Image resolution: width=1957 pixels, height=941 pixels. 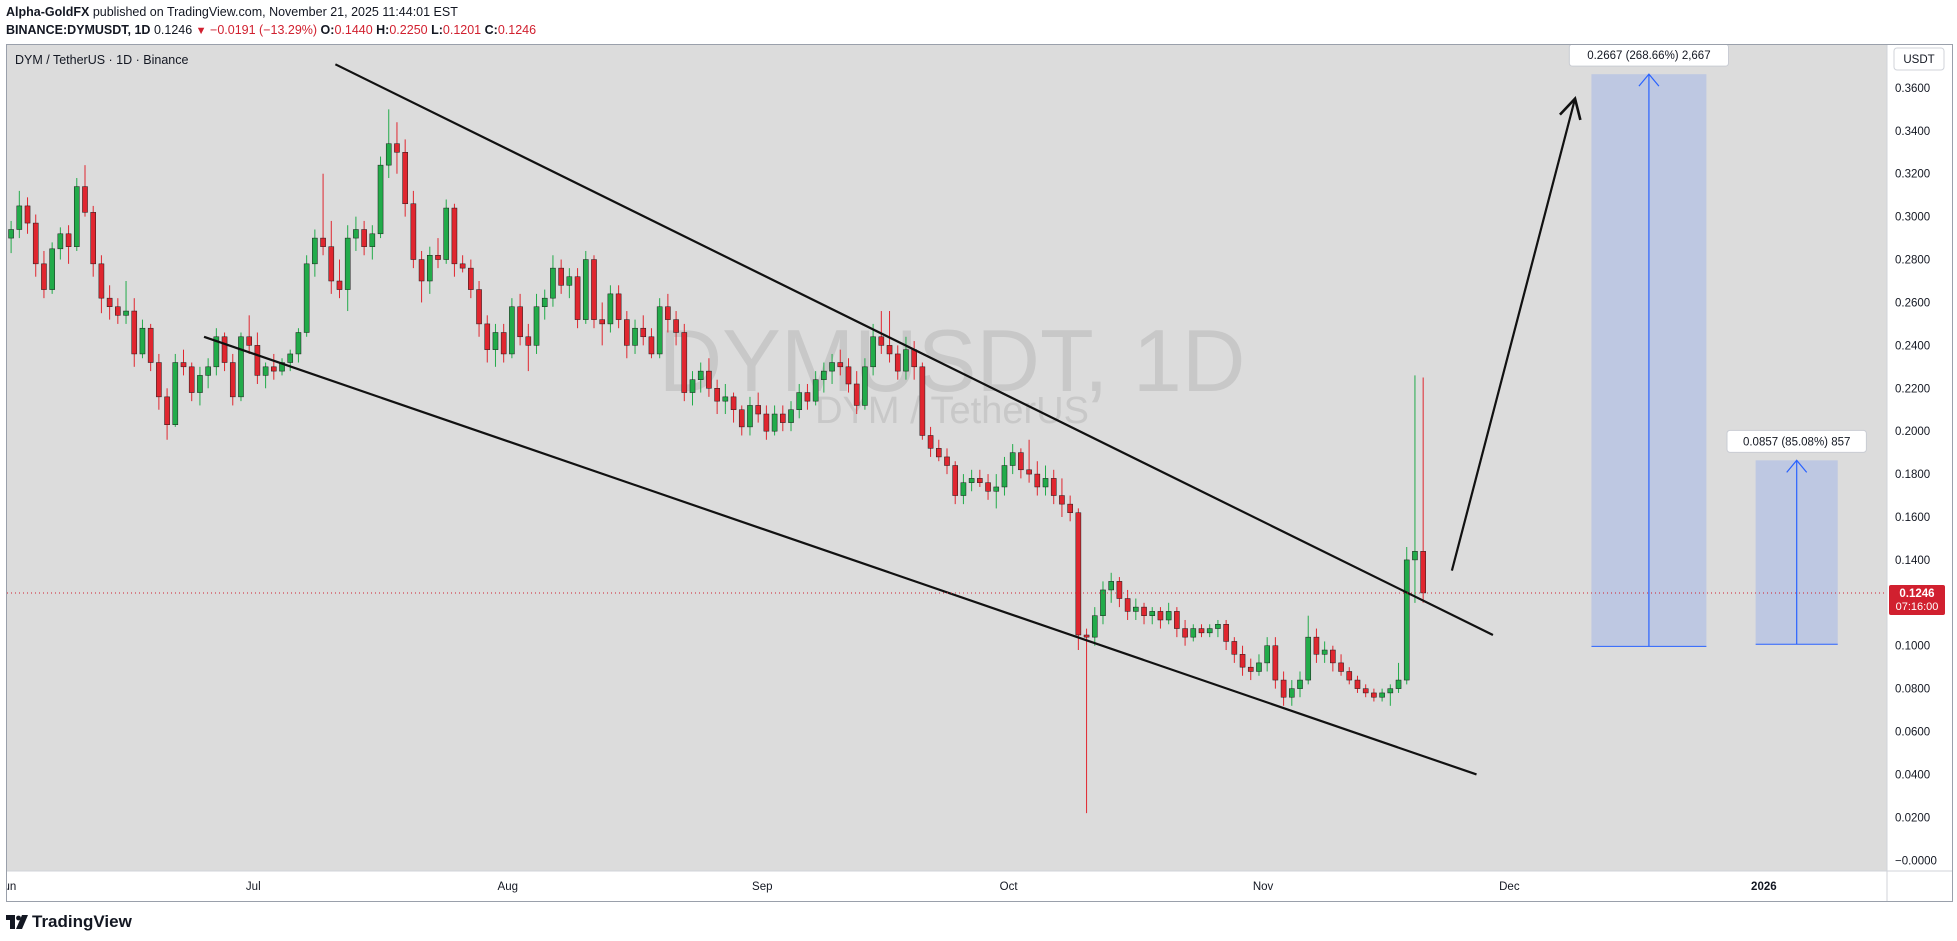 I want to click on currency-button: USDT, so click(x=1919, y=59).